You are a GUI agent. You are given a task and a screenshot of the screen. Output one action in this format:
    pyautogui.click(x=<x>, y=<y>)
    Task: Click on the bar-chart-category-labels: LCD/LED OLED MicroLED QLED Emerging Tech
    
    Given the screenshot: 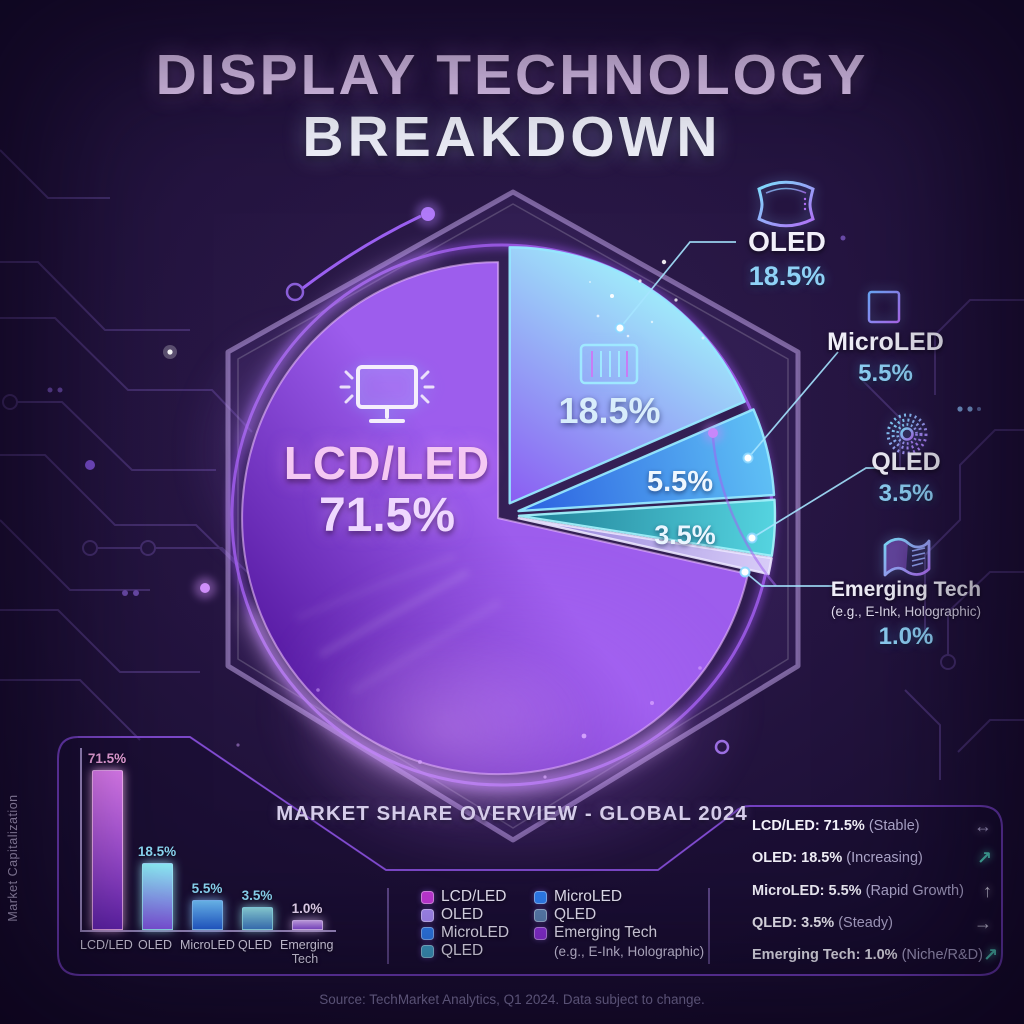 What is the action you would take?
    pyautogui.click(x=208, y=952)
    